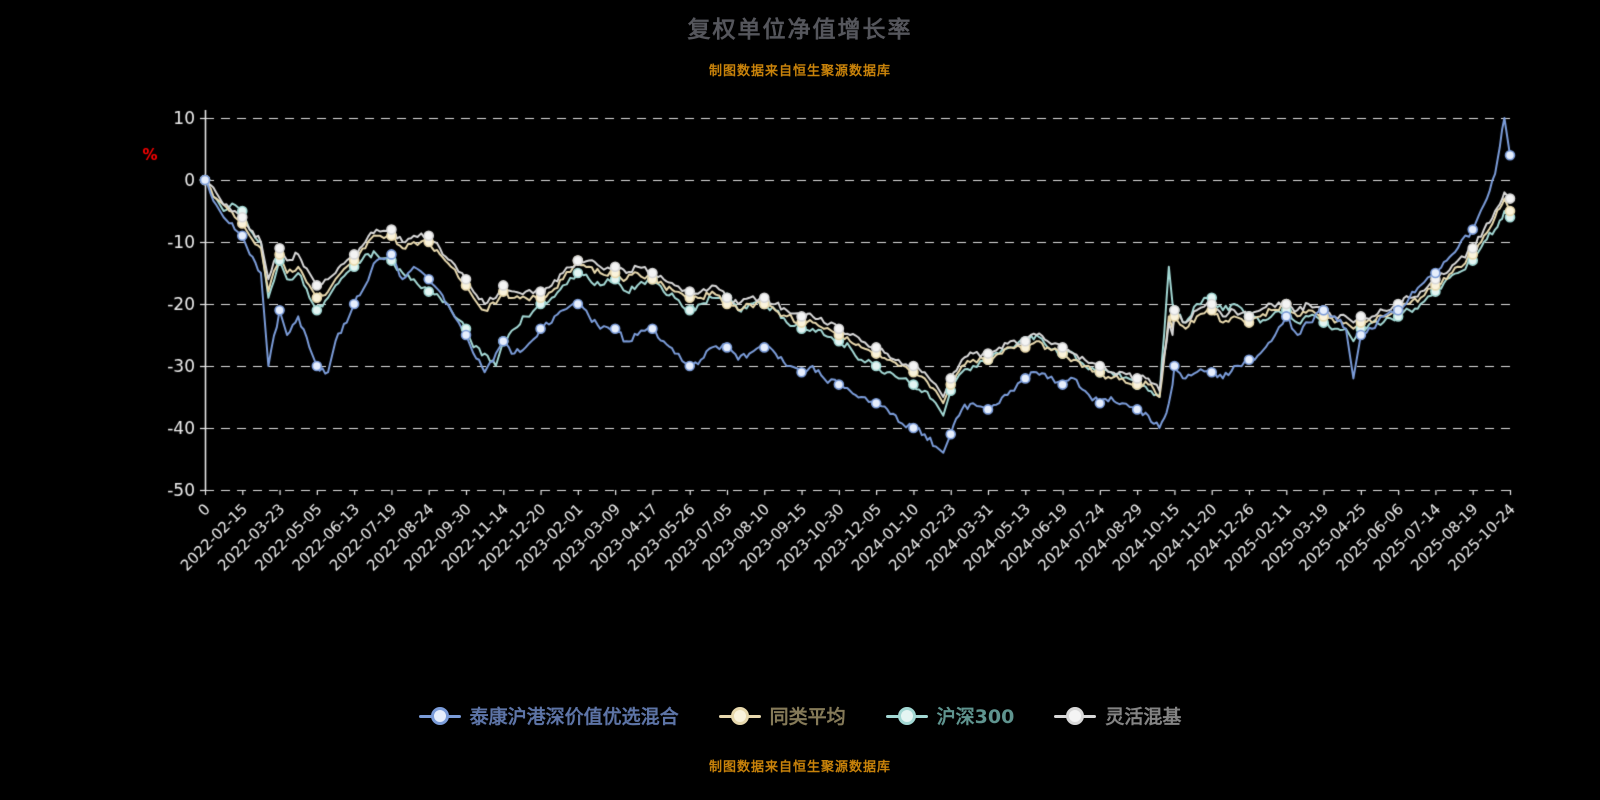 Image resolution: width=1600 pixels, height=800 pixels. Describe the element at coordinates (439, 716) in the screenshot. I see `fund-series-marker-icon` at that location.